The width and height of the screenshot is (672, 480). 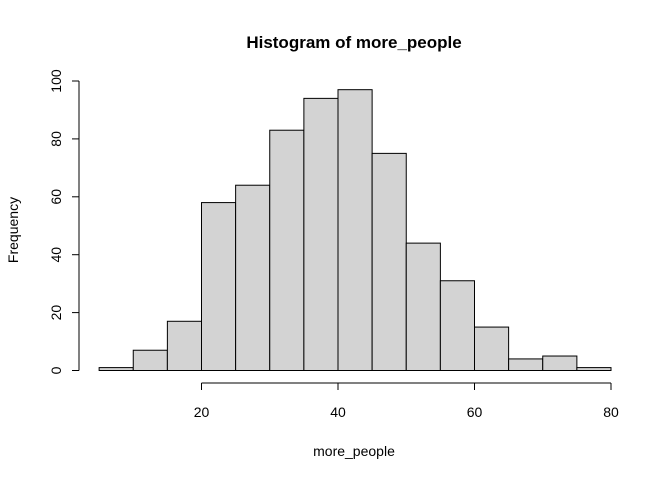 What do you see at coordinates (611, 412) in the screenshot?
I see `x-tick-label: 80` at bounding box center [611, 412].